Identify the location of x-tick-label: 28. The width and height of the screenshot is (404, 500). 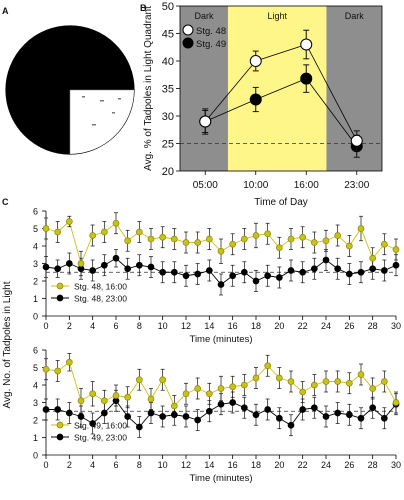
(373, 326).